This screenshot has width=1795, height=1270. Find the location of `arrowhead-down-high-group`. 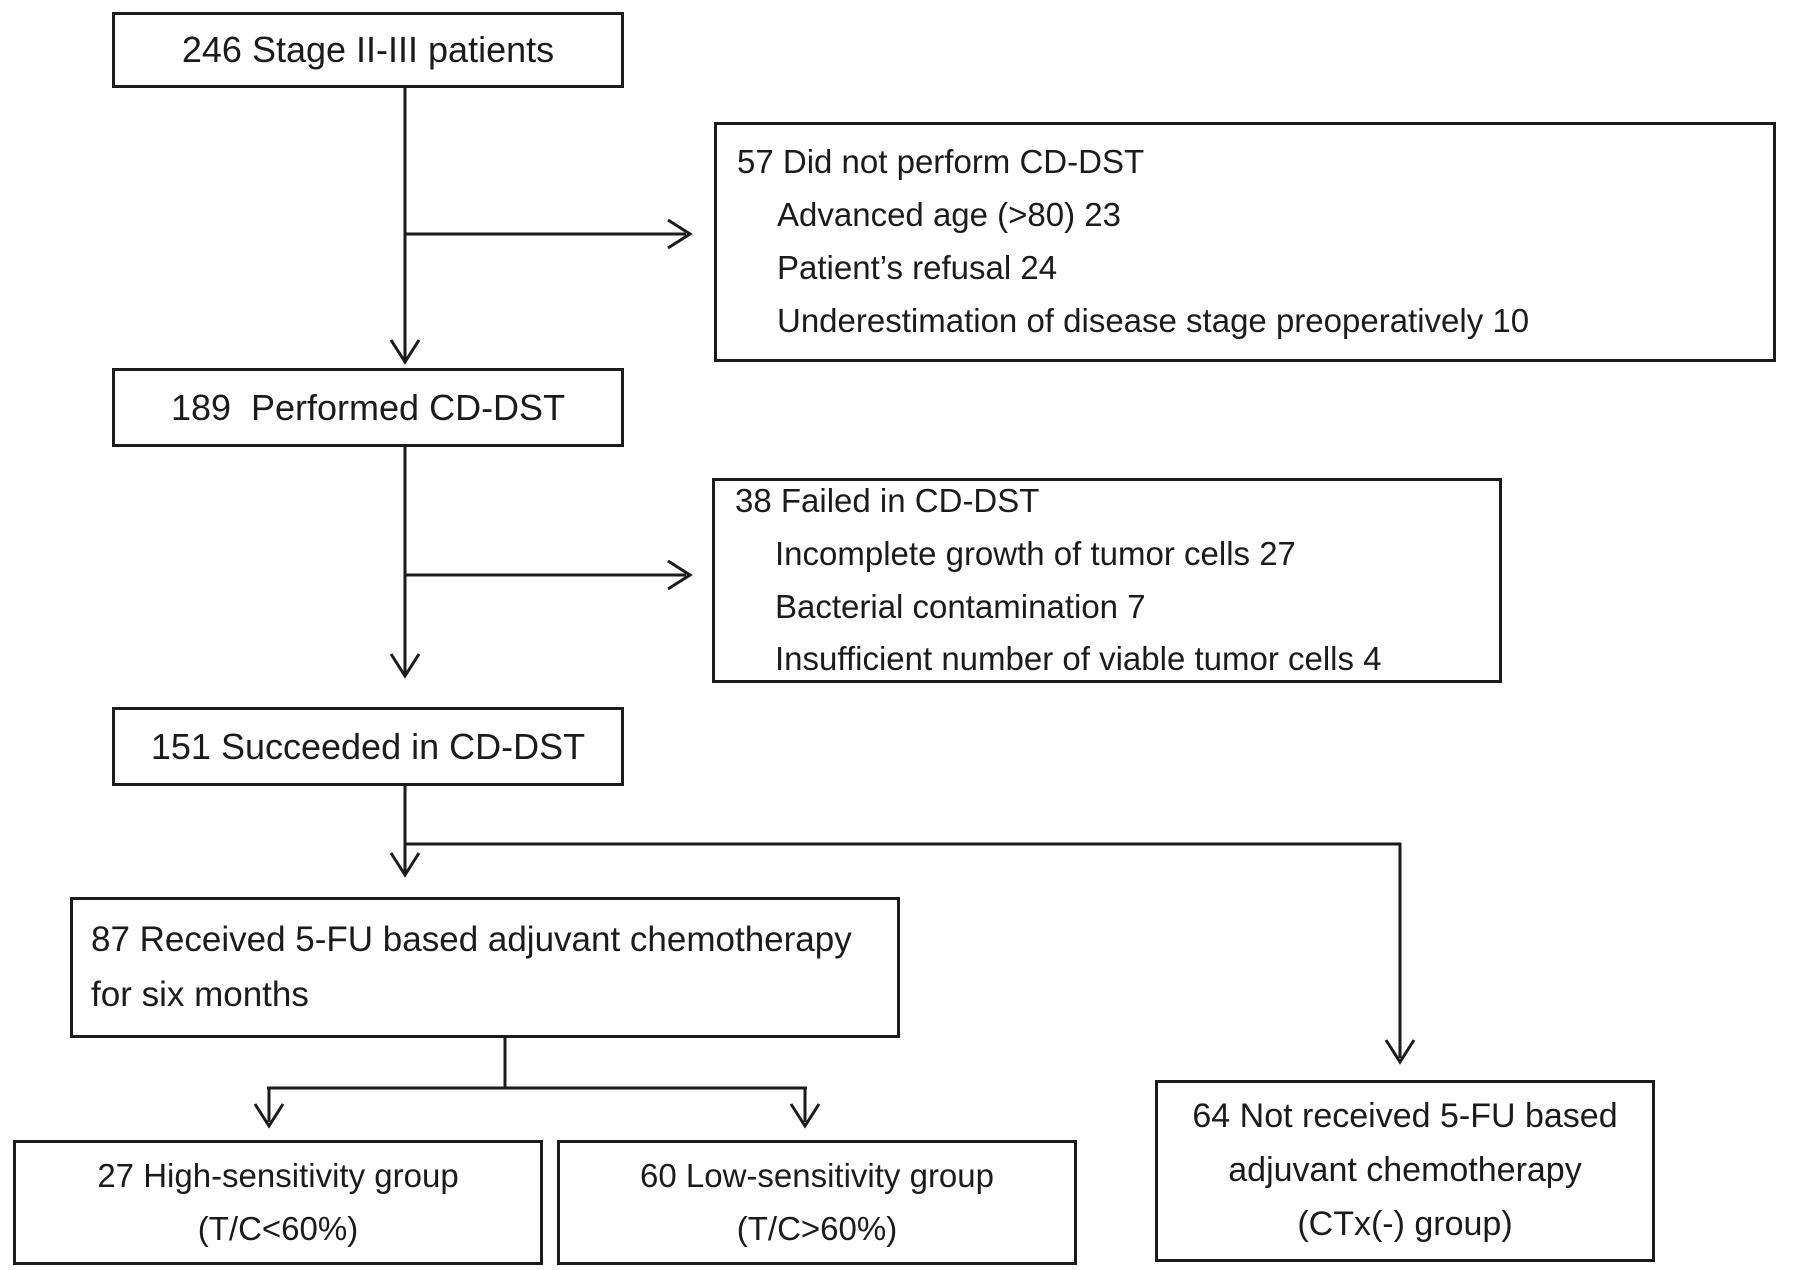

arrowhead-down-high-group is located at coordinates (269, 1116).